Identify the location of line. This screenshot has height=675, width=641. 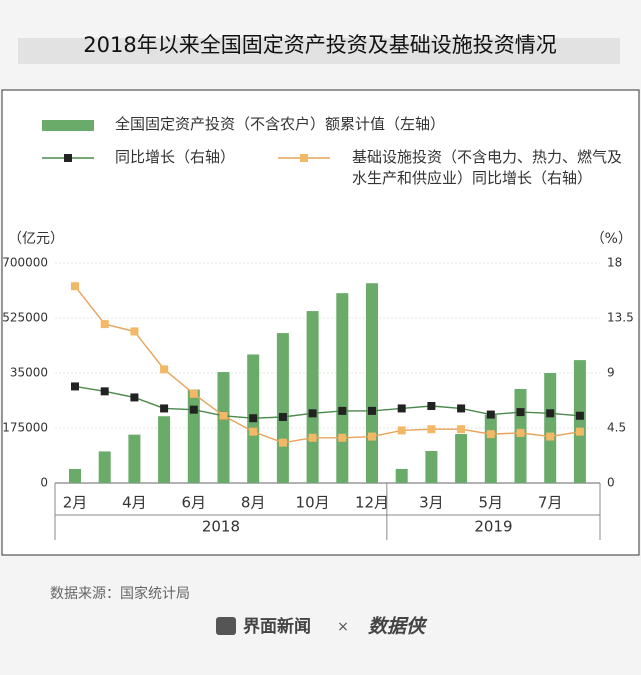
(327, 402).